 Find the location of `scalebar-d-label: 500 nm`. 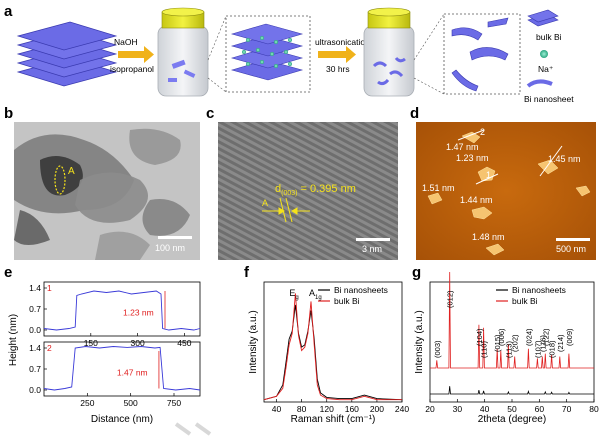

scalebar-d-label: 500 nm is located at coordinates (571, 249).